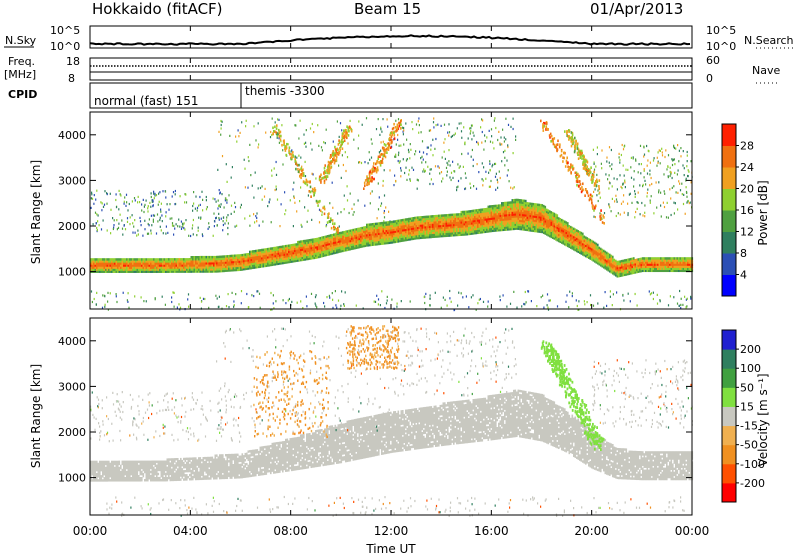 Image resolution: width=800 pixels, height=554 pixels. Describe the element at coordinates (637, 9) in the screenshot. I see `date-title: 01/Apr/2013` at that location.